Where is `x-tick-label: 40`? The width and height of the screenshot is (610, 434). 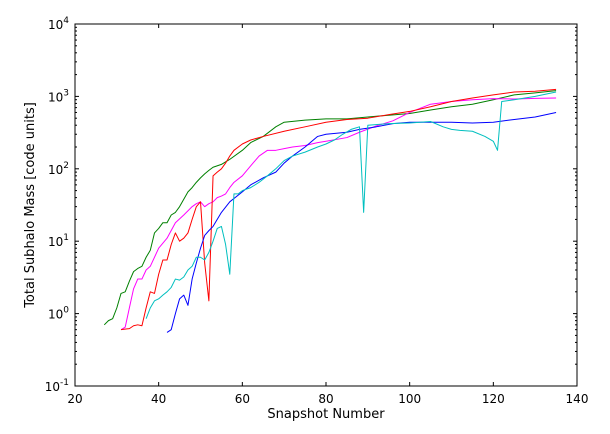
x-tick-label: 40 is located at coordinates (158, 399).